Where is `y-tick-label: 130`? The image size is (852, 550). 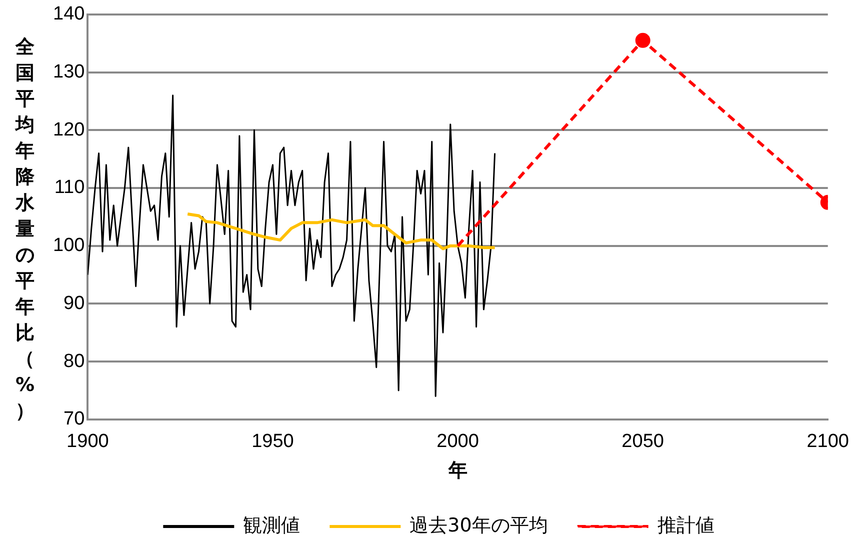 y-tick-label: 130 is located at coordinates (69, 71).